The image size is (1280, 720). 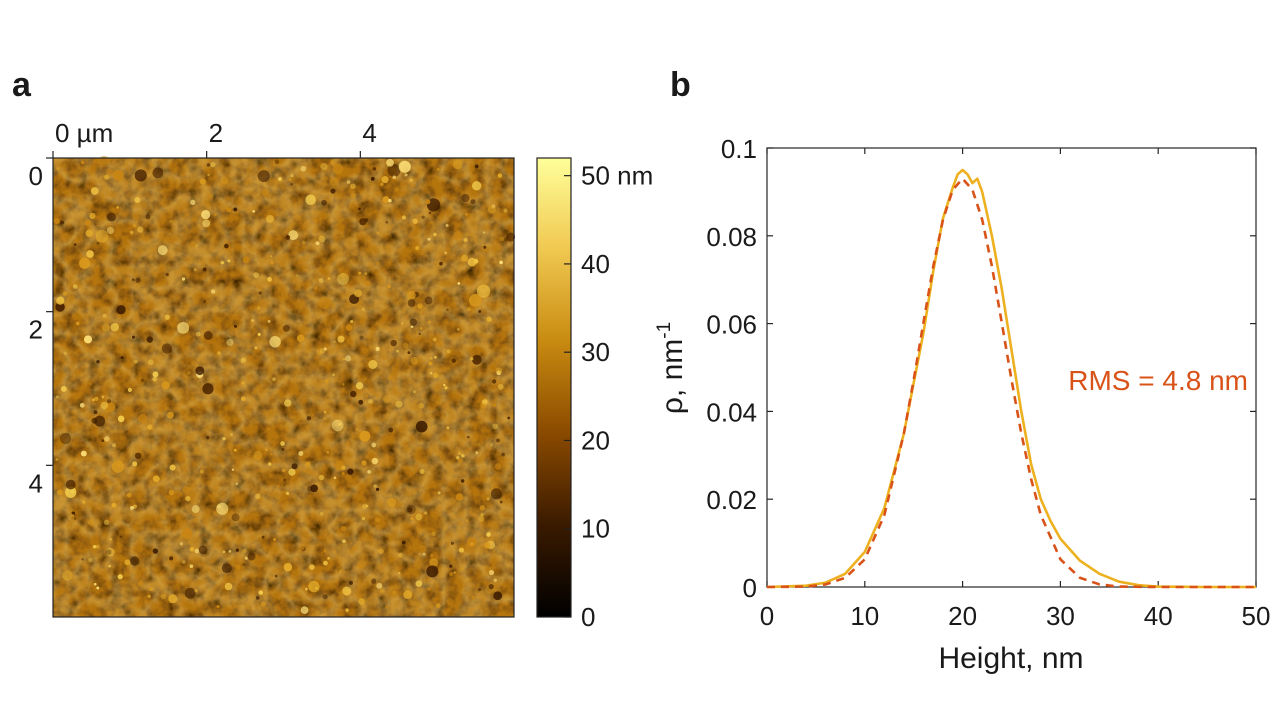 What do you see at coordinates (594, 394) in the screenshot?
I see `colorbar: 0 10 20 30 40 50 nm` at bounding box center [594, 394].